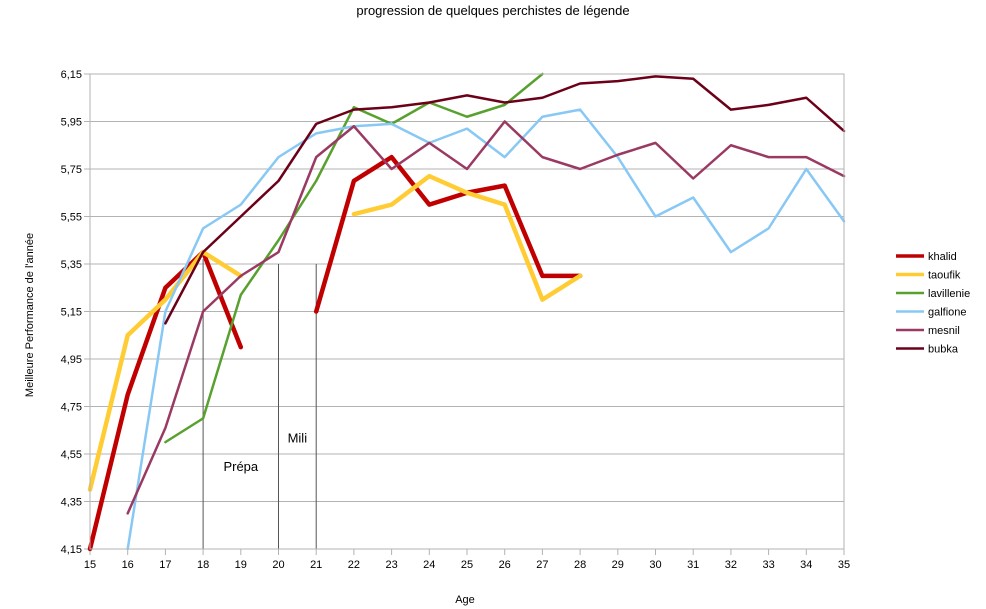  I want to click on legend-label-lavillenie: lavillenie, so click(949, 294).